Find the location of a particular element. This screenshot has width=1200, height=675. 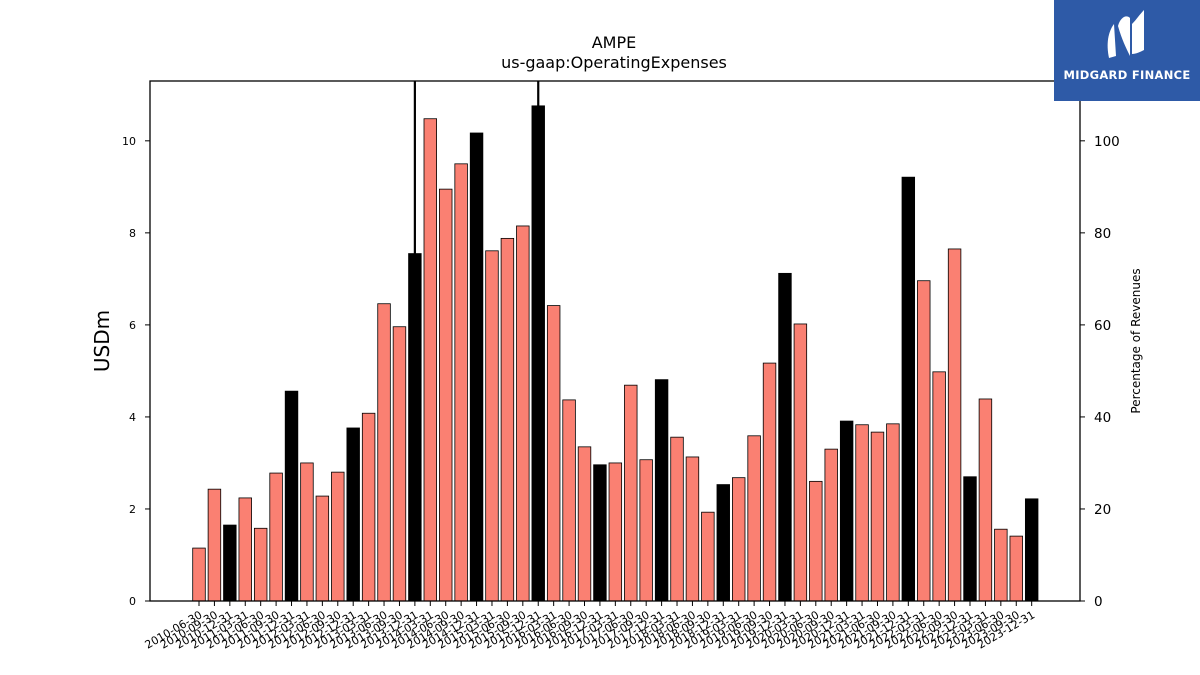

y2-axis-label: Percentage of Revenues is located at coordinates (1136, 340).